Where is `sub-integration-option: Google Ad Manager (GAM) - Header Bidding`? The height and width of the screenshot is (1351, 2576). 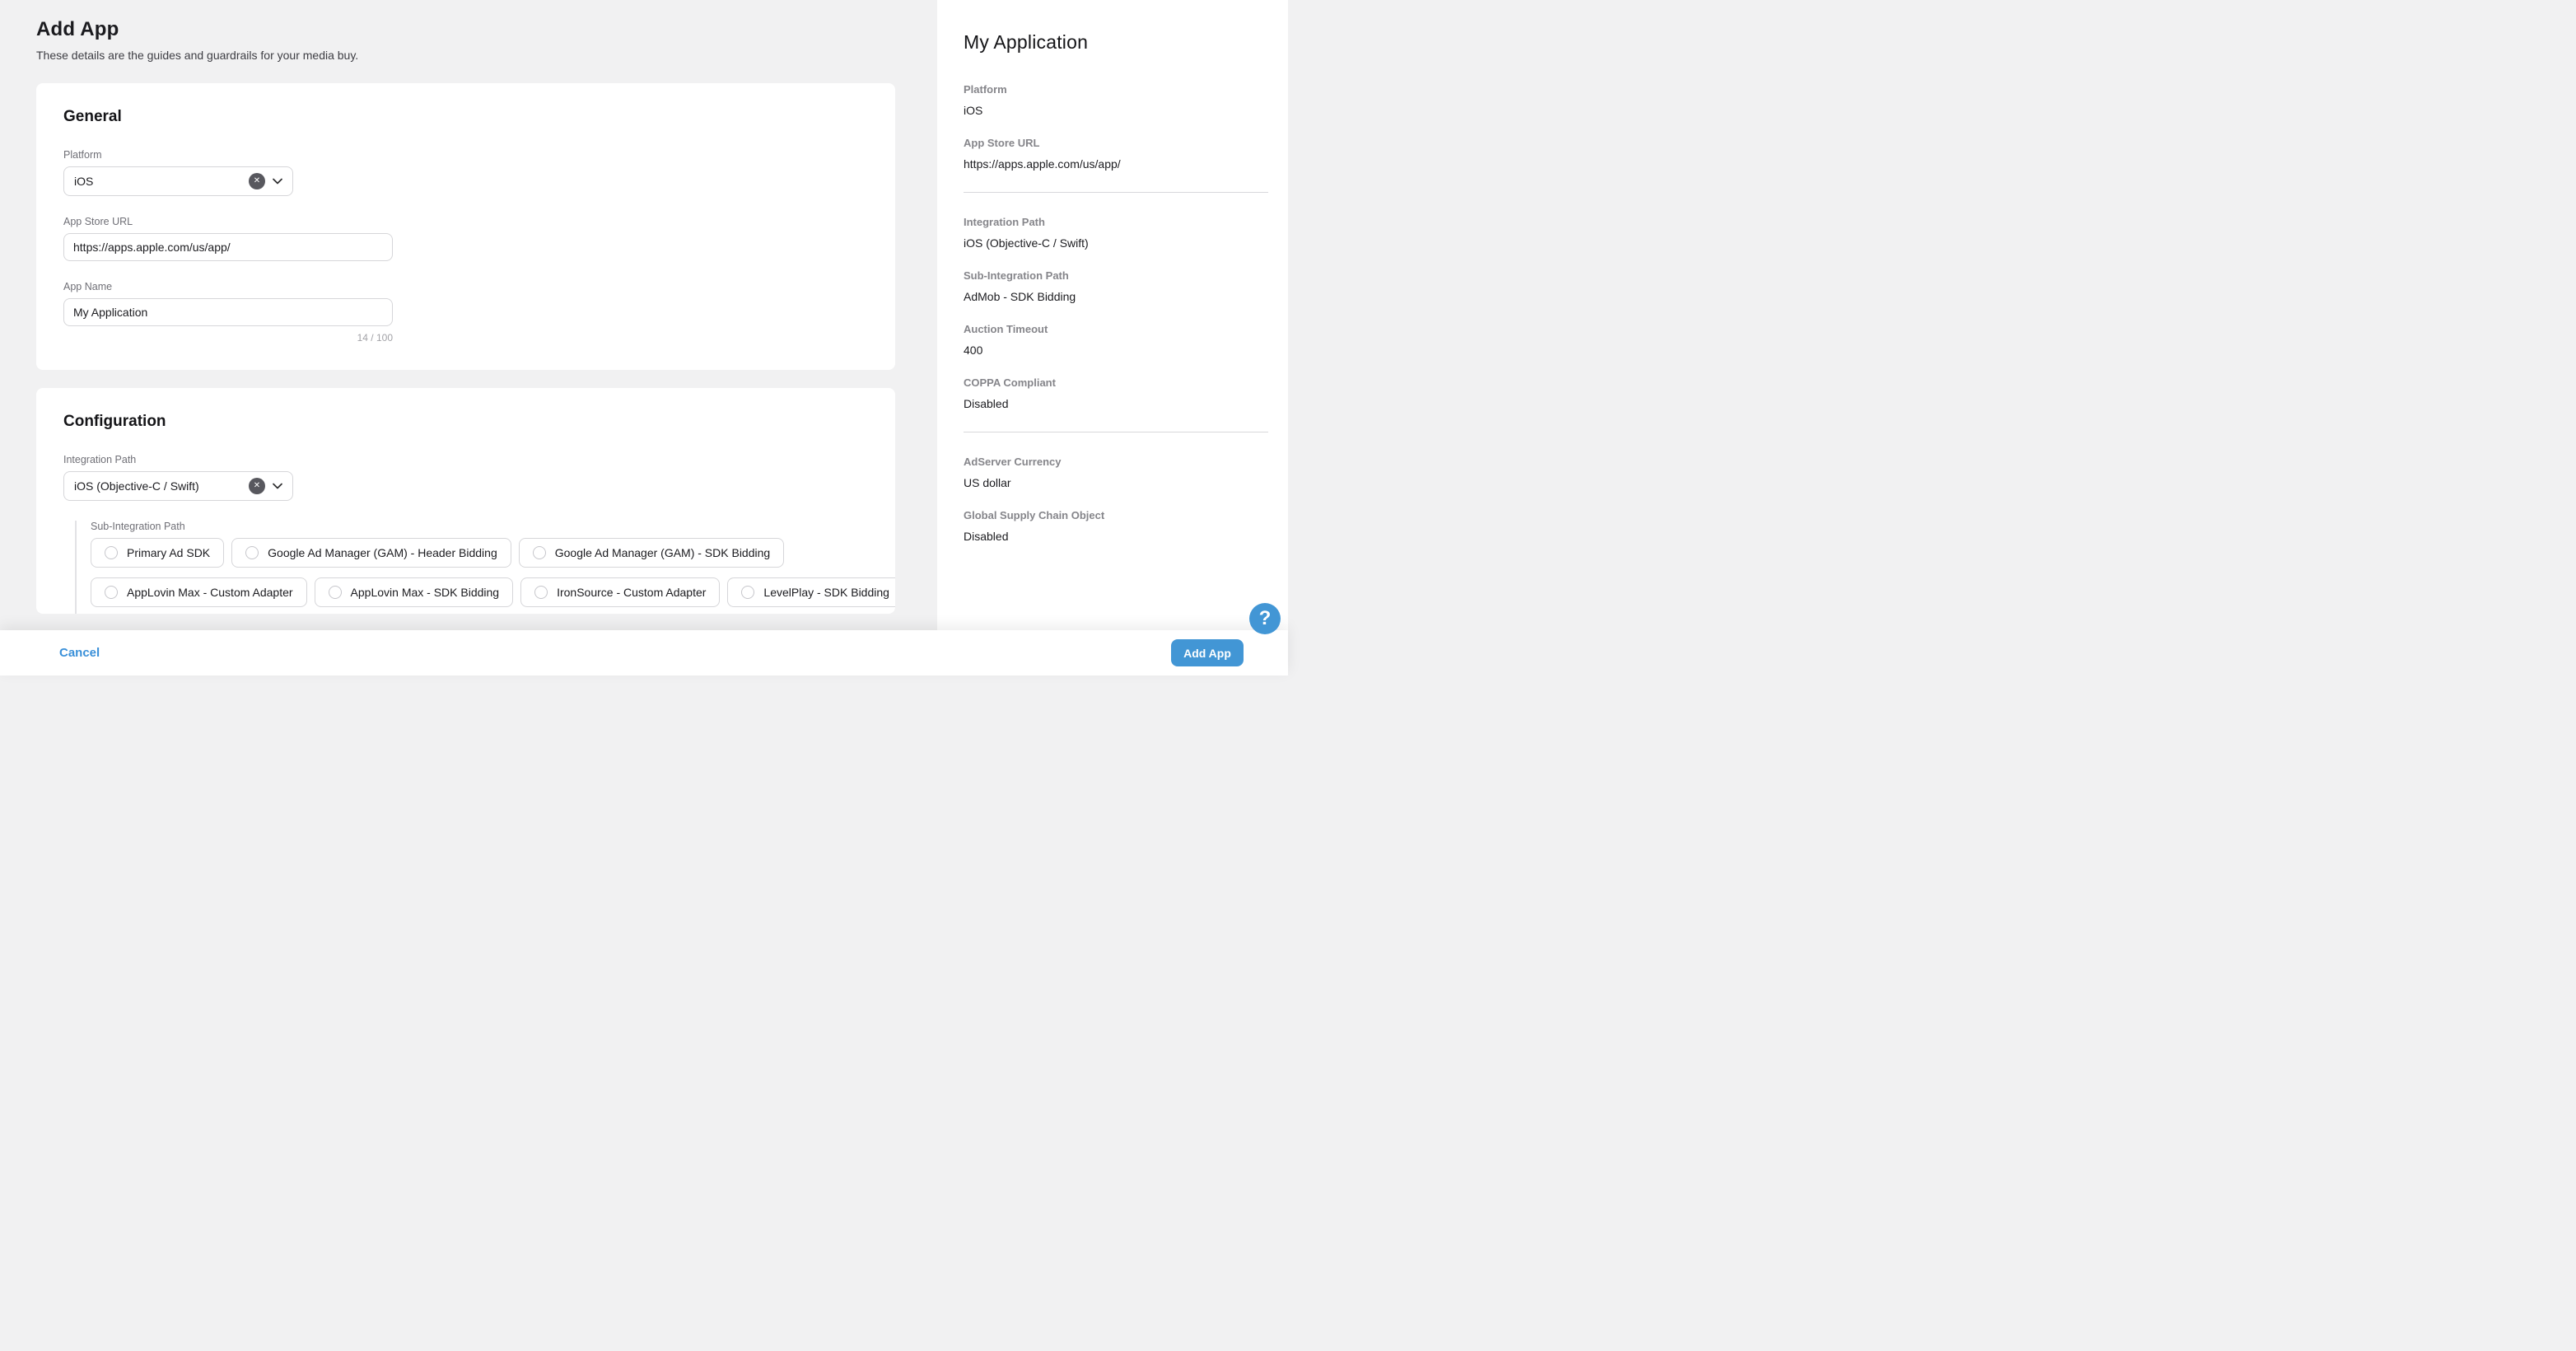
sub-integration-option: Google Ad Manager (GAM) - Header Bidding is located at coordinates (371, 553).